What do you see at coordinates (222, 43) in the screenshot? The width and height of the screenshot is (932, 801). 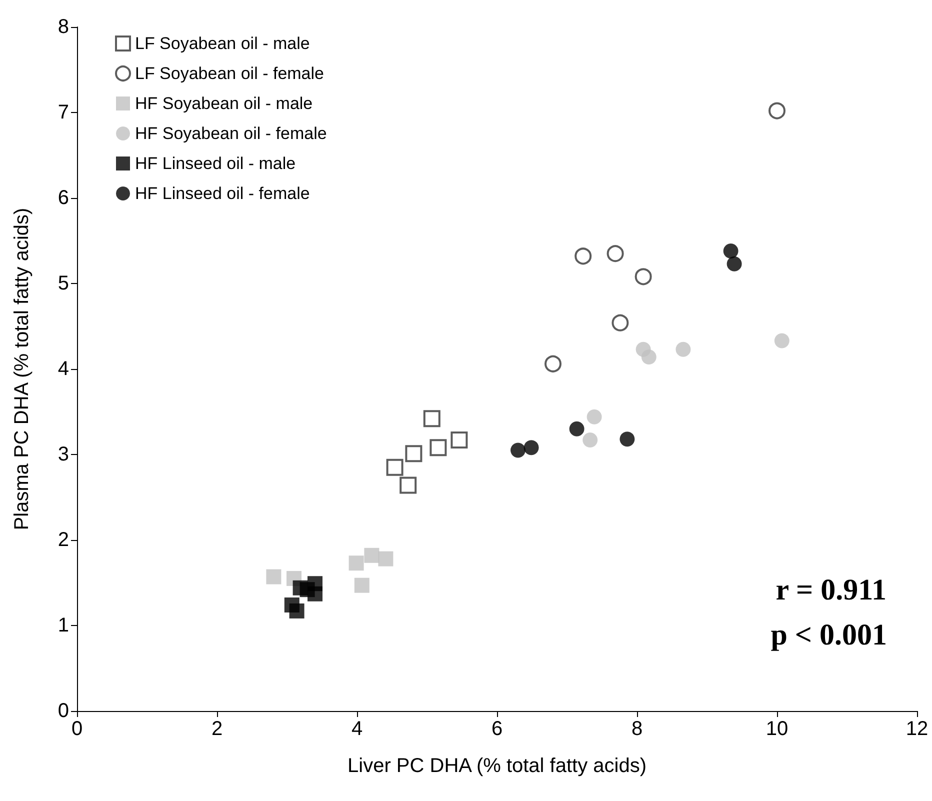 I see `legend-label: LF Soyabean oil - male` at bounding box center [222, 43].